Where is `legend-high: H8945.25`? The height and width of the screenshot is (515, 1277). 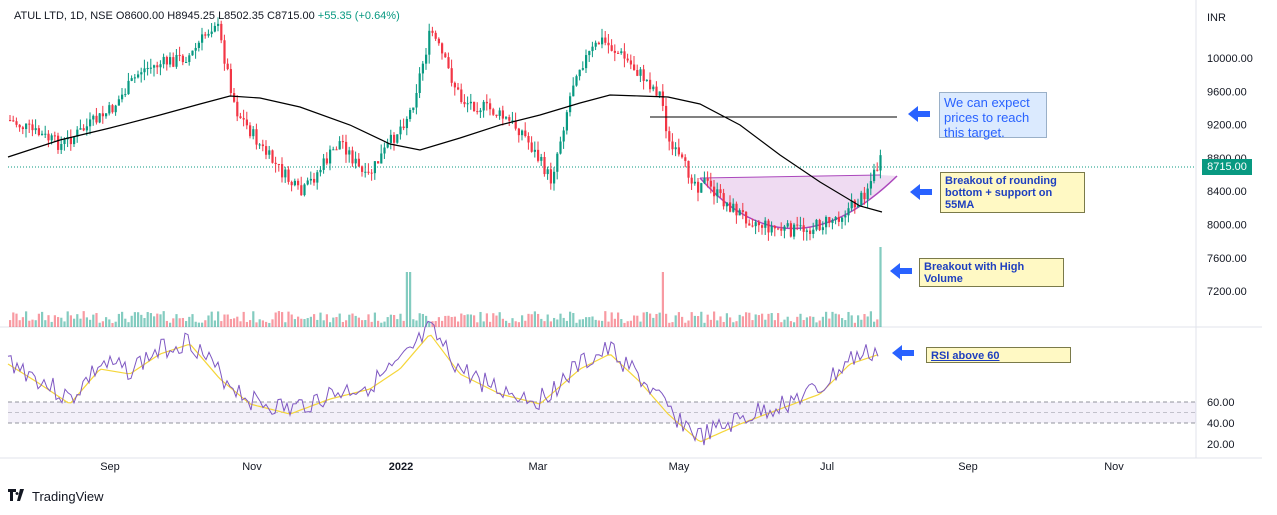 legend-high: H8945.25 is located at coordinates (191, 16).